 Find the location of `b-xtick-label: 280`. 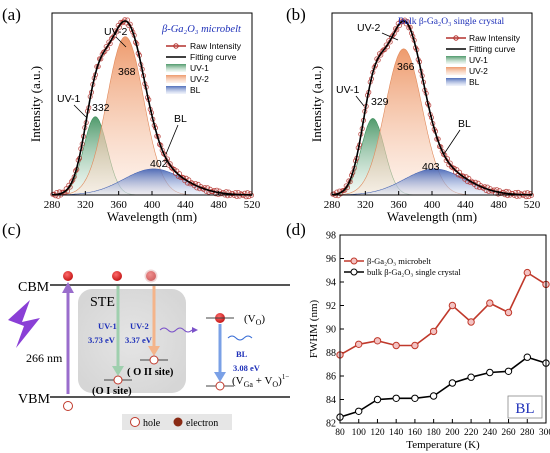

b-xtick-label: 280 is located at coordinates (332, 205).